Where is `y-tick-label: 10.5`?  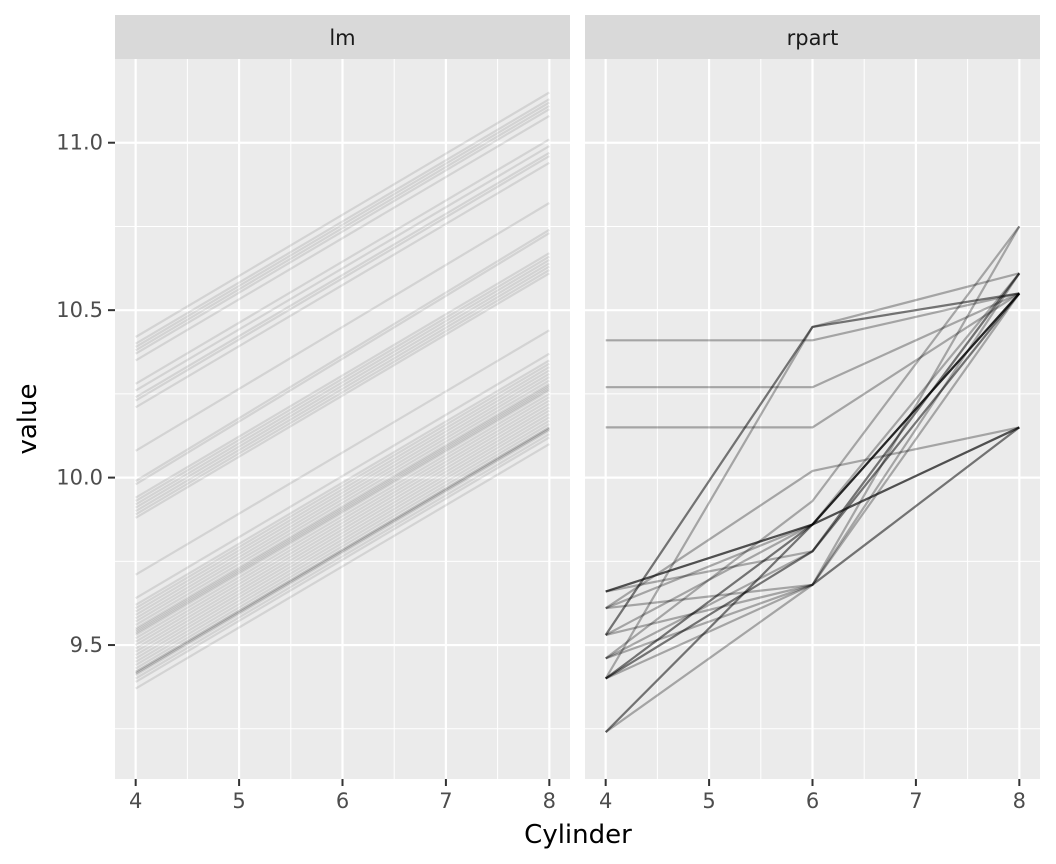
y-tick-label: 10.5 is located at coordinates (79, 310).